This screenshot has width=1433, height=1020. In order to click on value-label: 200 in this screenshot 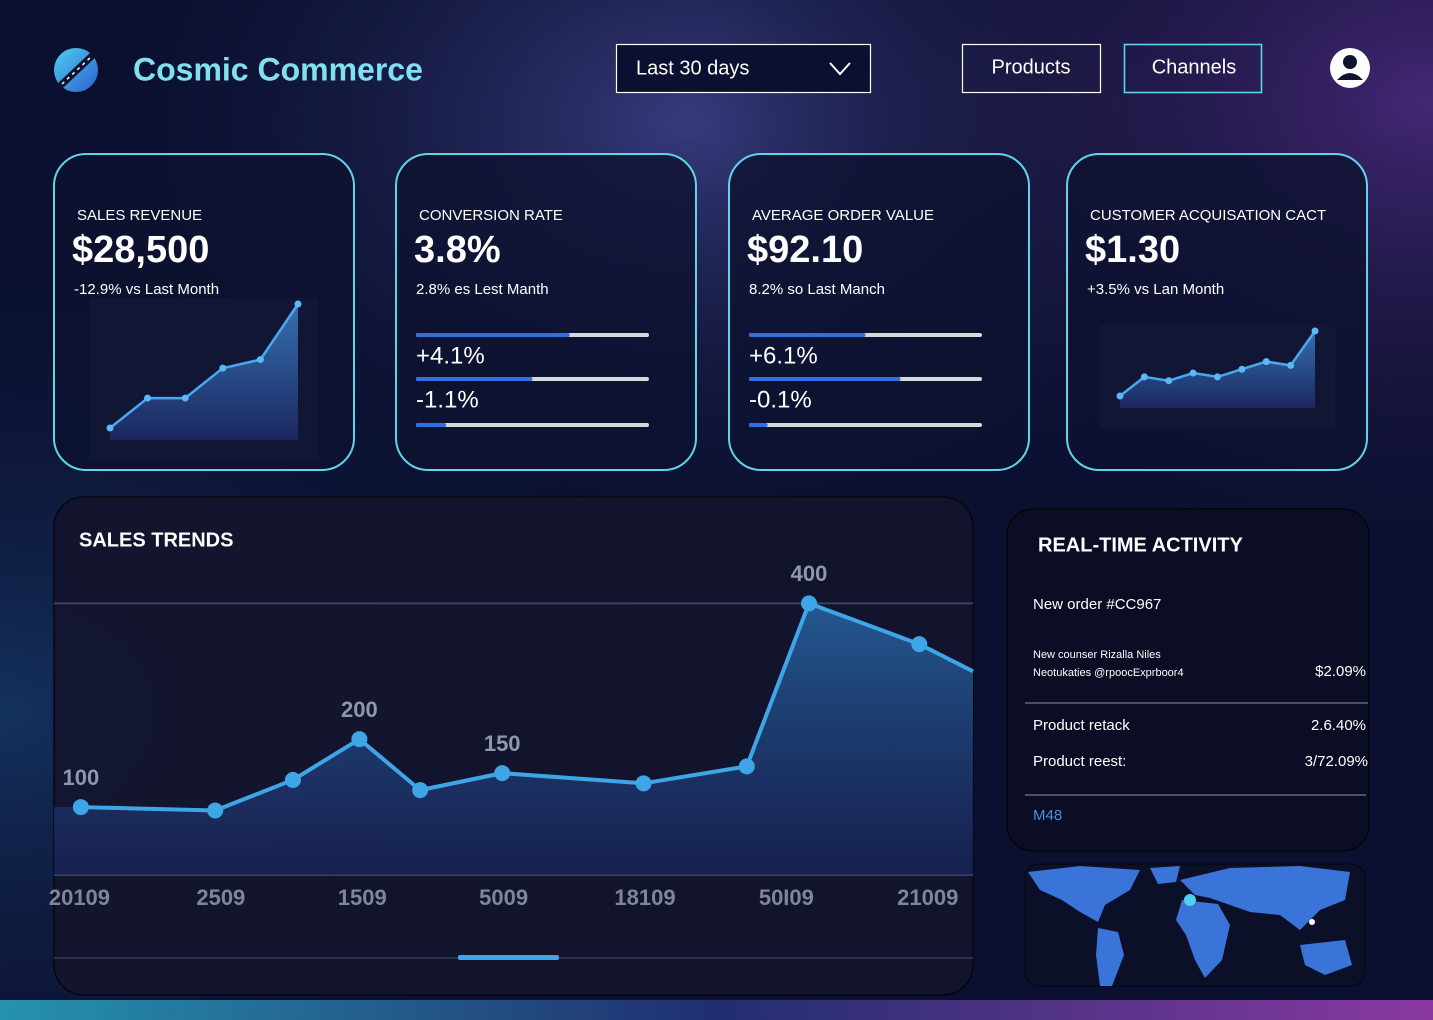, I will do `click(359, 709)`.